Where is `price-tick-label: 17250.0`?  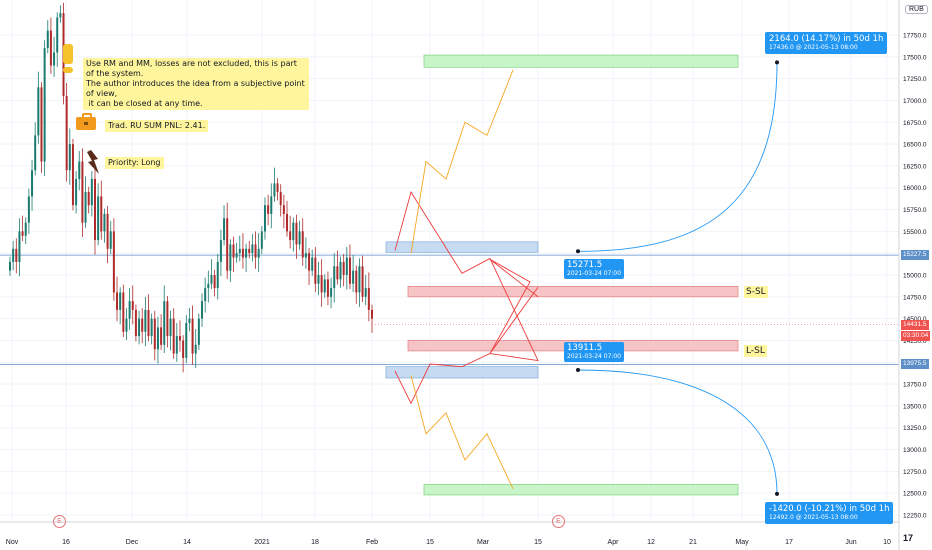 price-tick-label: 17250.0 is located at coordinates (915, 79).